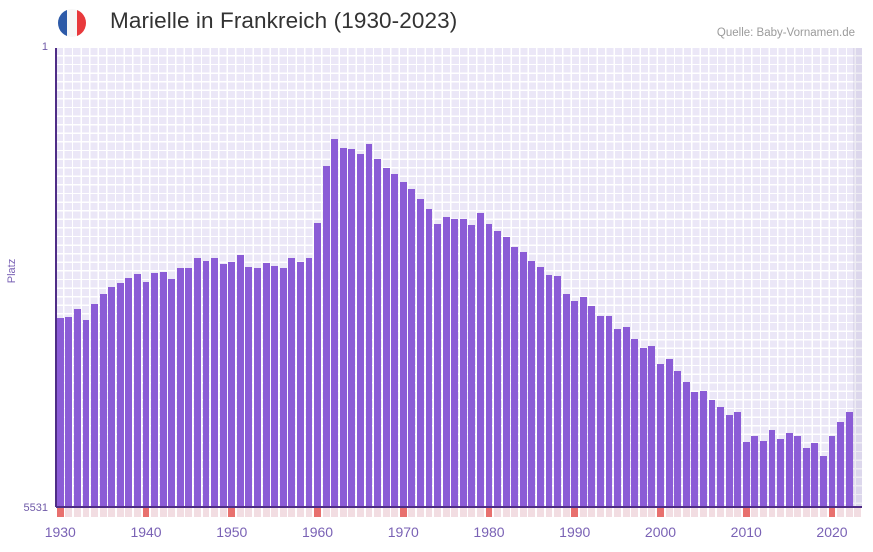 The width and height of the screenshot is (873, 552). I want to click on x-tick-major, so click(146, 512).